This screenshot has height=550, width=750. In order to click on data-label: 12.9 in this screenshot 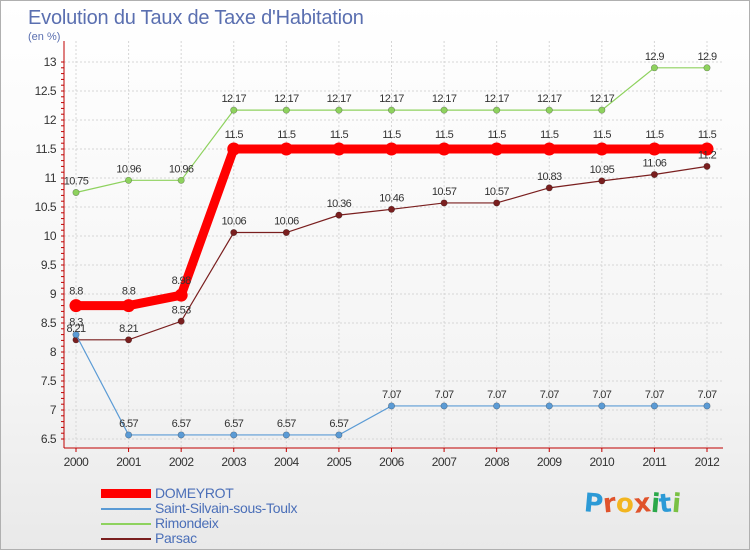, I will do `click(706, 57)`.